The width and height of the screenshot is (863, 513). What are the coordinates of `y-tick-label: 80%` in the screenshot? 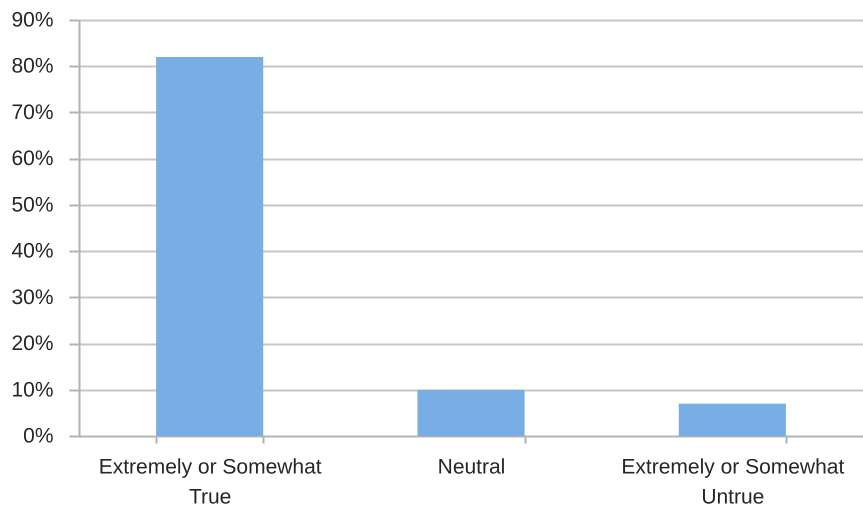 It's located at (32, 66).